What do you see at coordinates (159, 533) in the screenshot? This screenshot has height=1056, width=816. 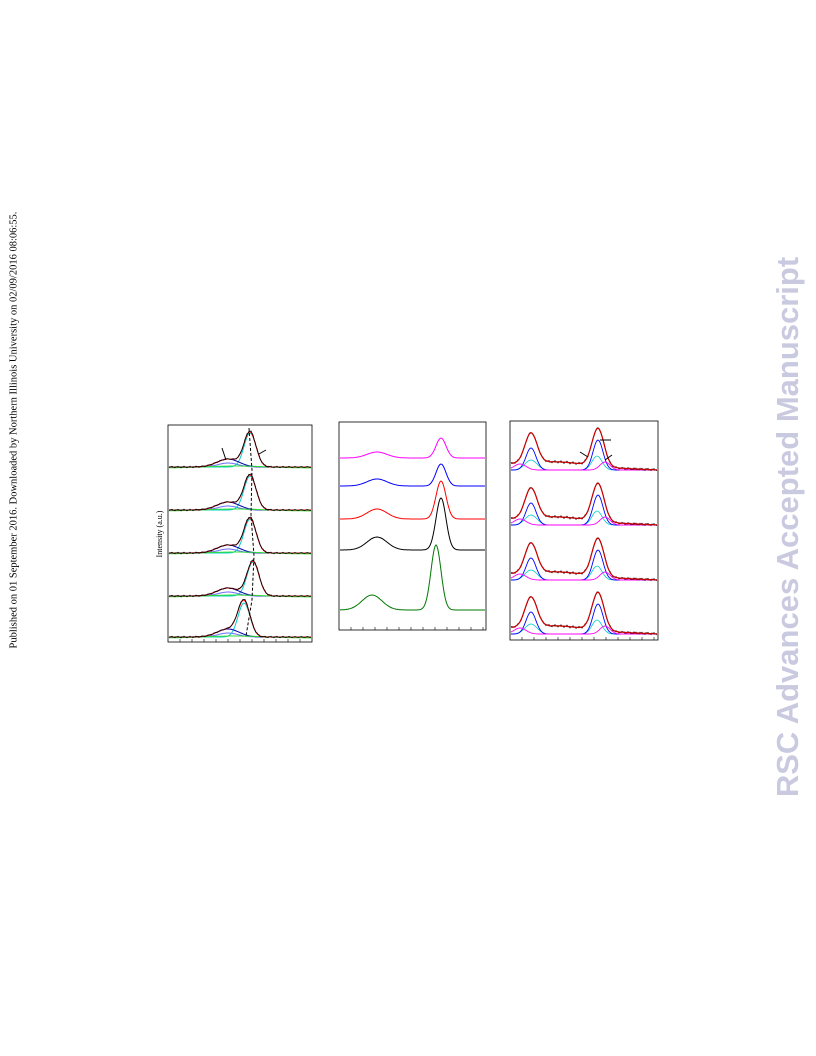 I see `y-axis-label: Intensity (a.u.)` at bounding box center [159, 533].